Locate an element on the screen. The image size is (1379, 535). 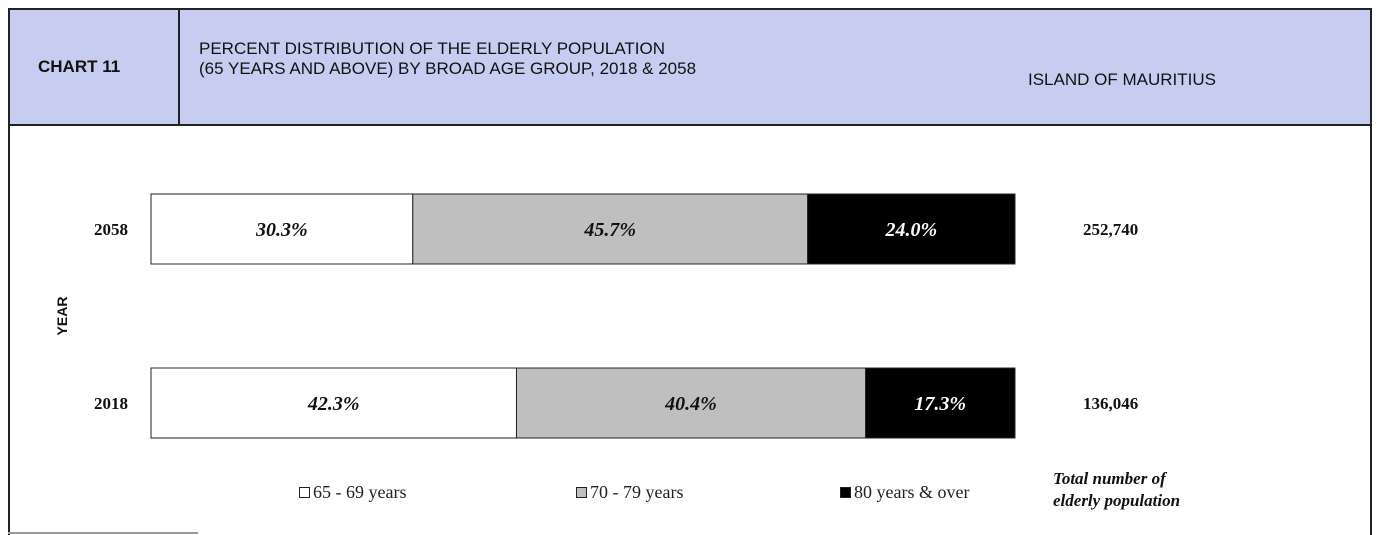
bottom-divider is located at coordinates (103, 533).